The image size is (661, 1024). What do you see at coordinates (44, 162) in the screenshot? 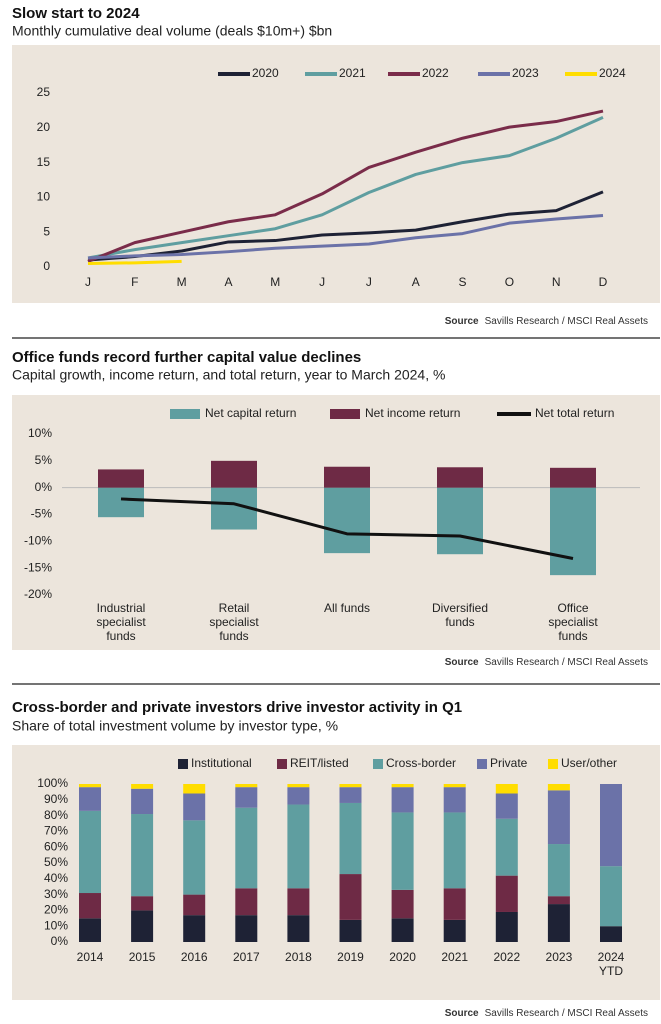
I see `y-tick-label: 15` at bounding box center [44, 162].